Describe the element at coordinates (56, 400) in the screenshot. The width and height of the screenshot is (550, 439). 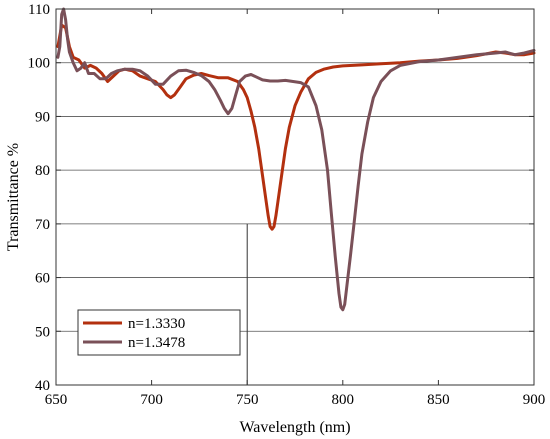
I see `x-tick-label: 650` at that location.